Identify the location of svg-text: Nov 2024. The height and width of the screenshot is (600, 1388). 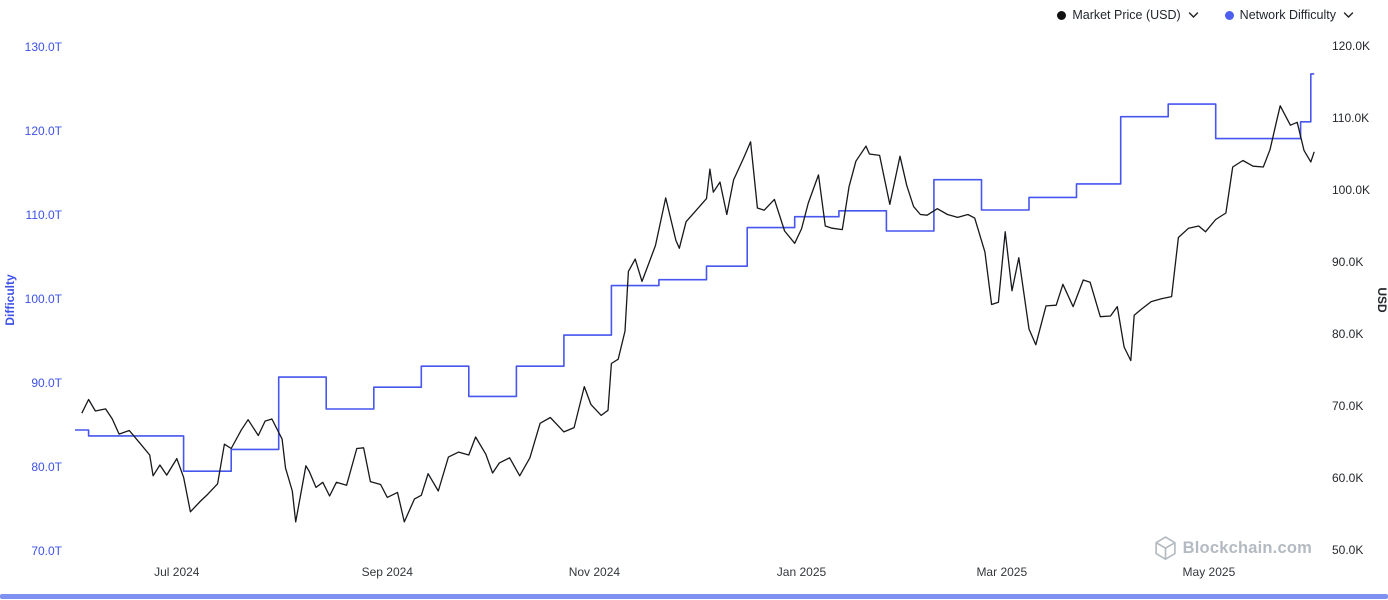
(595, 572).